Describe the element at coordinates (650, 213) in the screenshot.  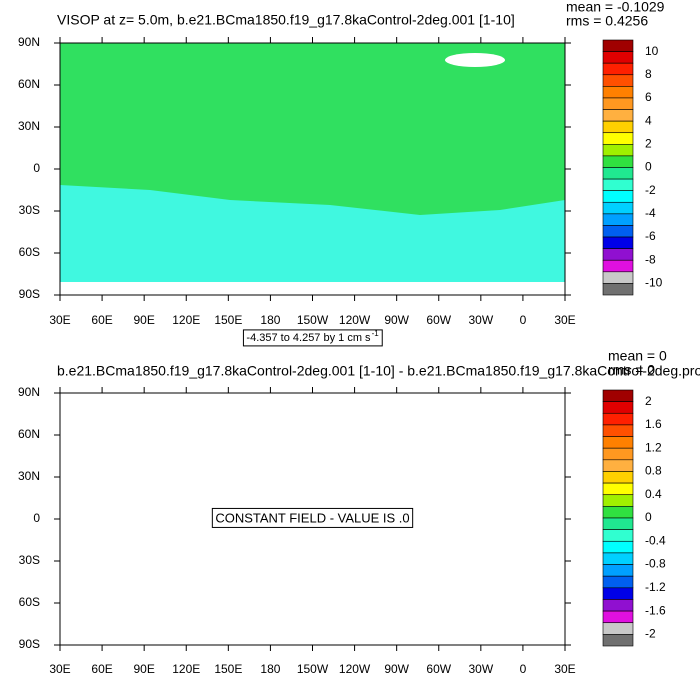
I see `colorbar-label: -4` at that location.